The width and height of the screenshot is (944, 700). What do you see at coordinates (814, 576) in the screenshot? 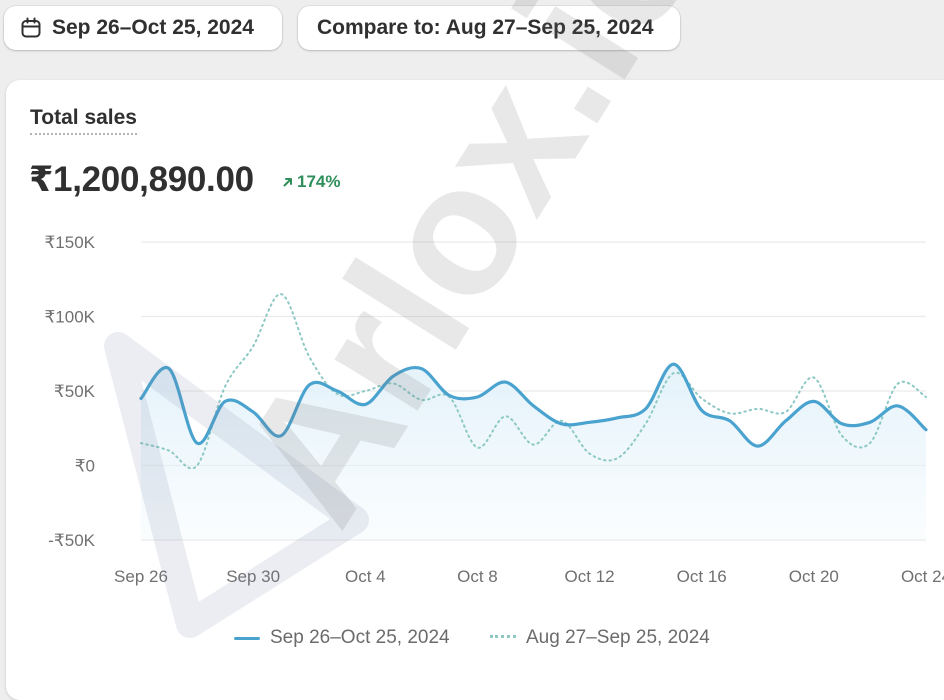
I see `x-tick-label: Oct 20` at bounding box center [814, 576].